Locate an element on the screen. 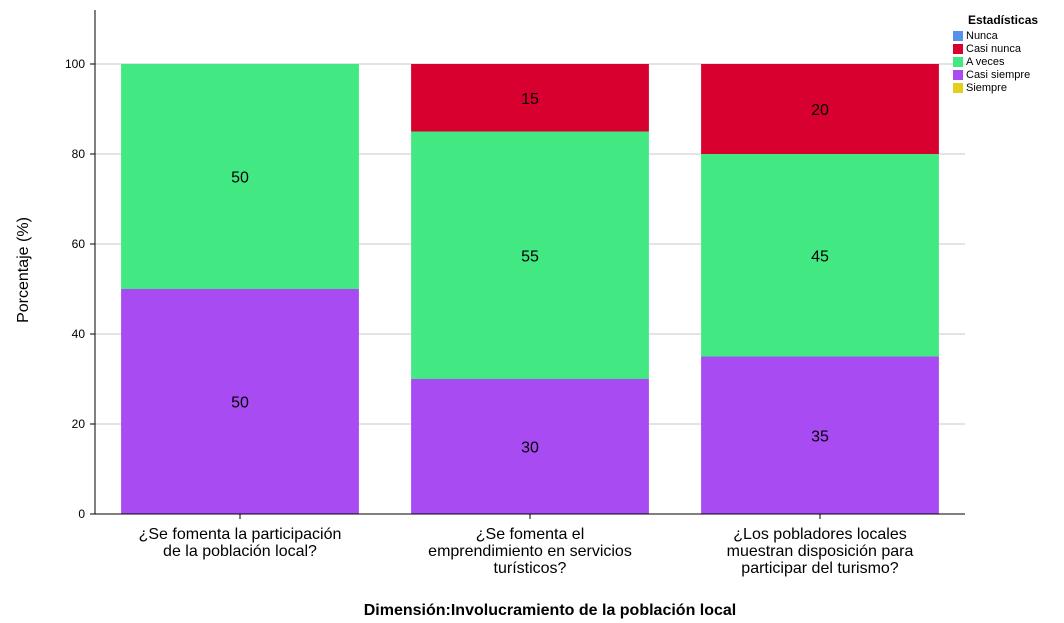 Image resolution: width=1064 pixels, height=623 pixels. legend-item: A veces is located at coordinates (1007, 61).